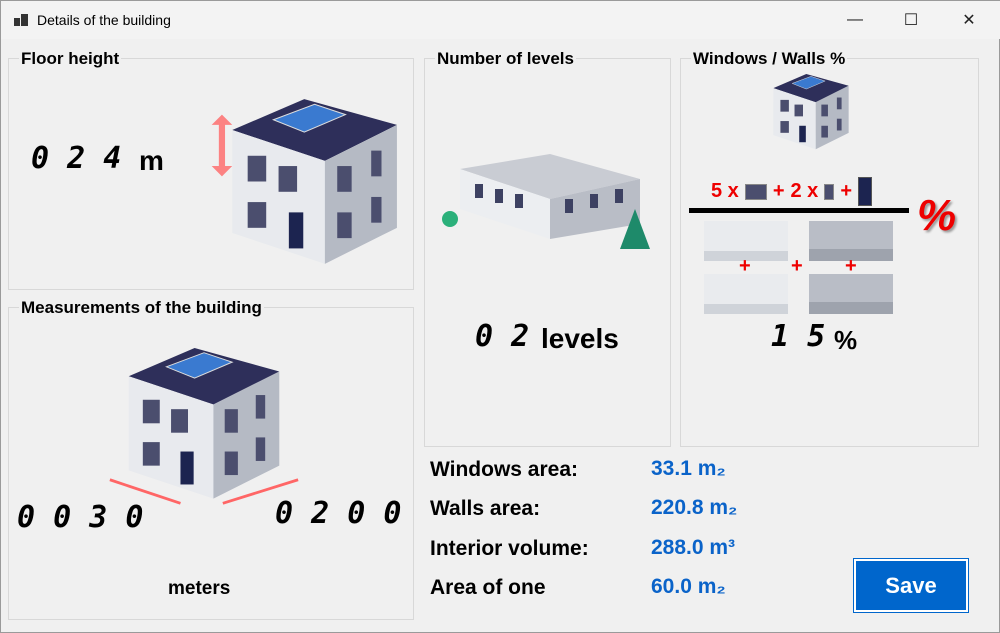 This screenshot has height=633, width=1000. Describe the element at coordinates (199, 588) in the screenshot. I see `measurements-unit: meters` at that location.